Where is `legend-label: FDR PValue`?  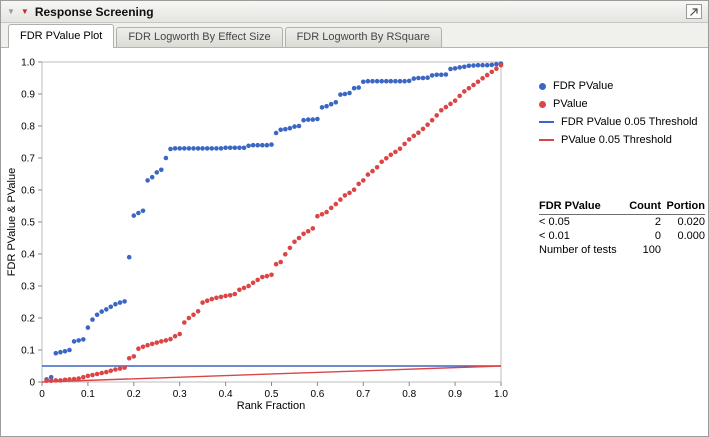
legend-label: FDR PValue is located at coordinates (583, 86).